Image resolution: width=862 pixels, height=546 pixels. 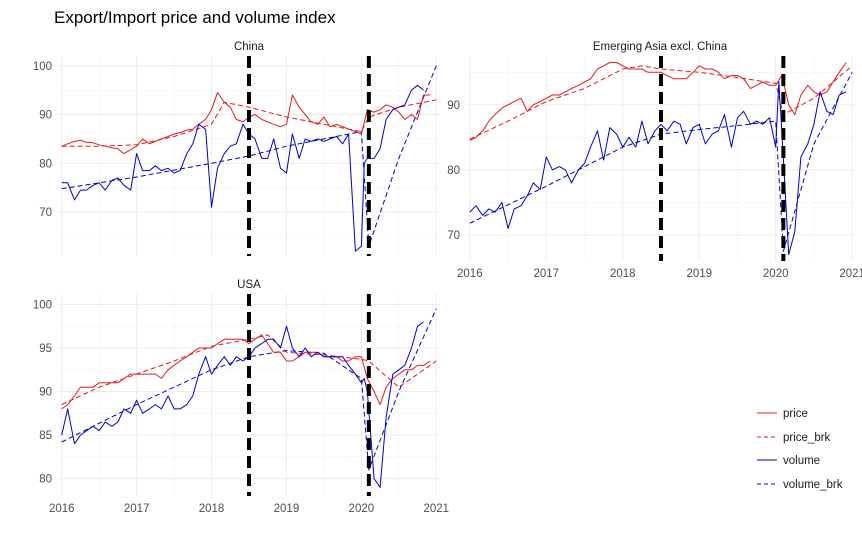 I want to click on y-tick-label: 95, so click(x=45, y=349).